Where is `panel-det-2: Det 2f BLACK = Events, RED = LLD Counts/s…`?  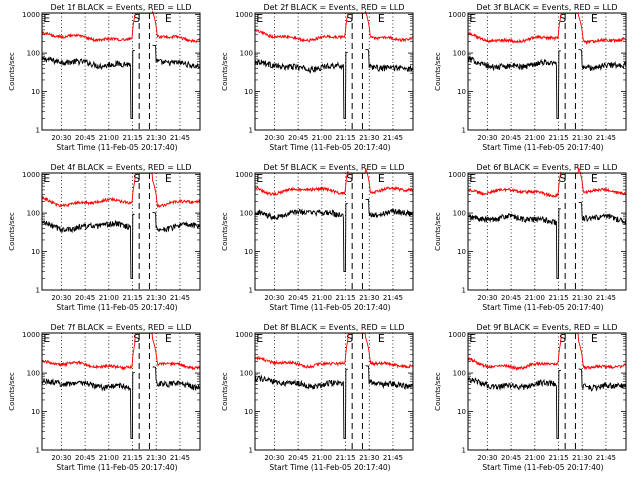 panel-det-2: Det 2f BLACK = Events, RED = LLD Counts/s… is located at coordinates (317, 77).